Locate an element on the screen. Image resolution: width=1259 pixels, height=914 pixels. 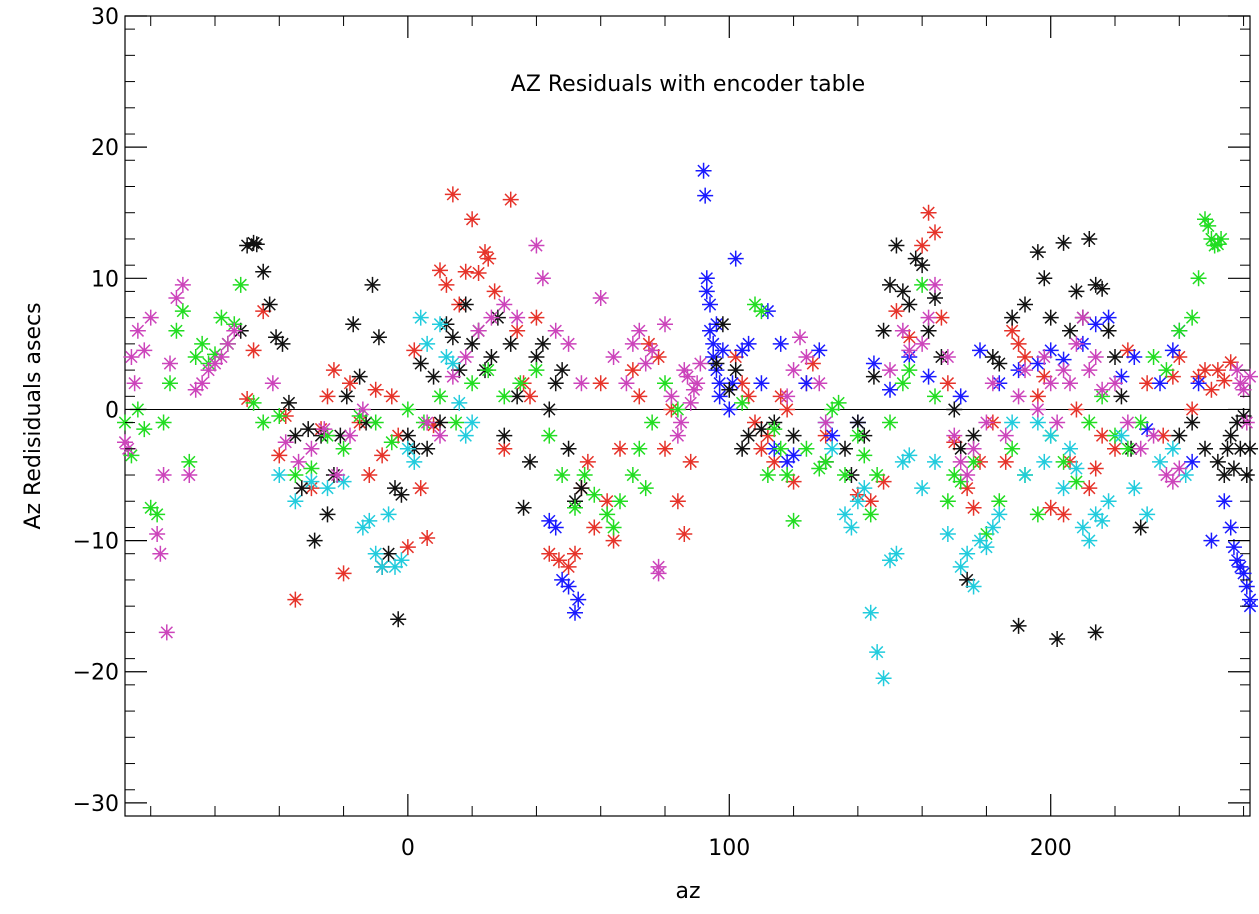
x-tick-label: 200 is located at coordinates (1051, 848).